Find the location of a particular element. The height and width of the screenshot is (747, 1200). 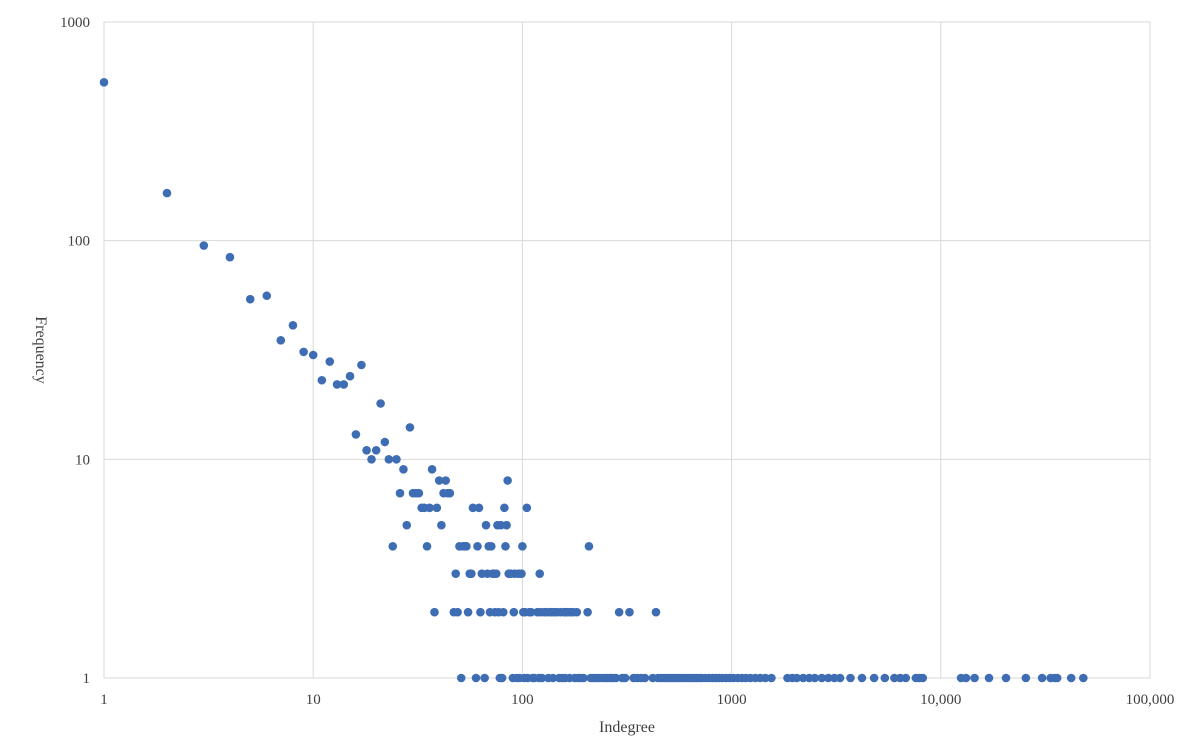

x-tick-label: 10 is located at coordinates (313, 700).